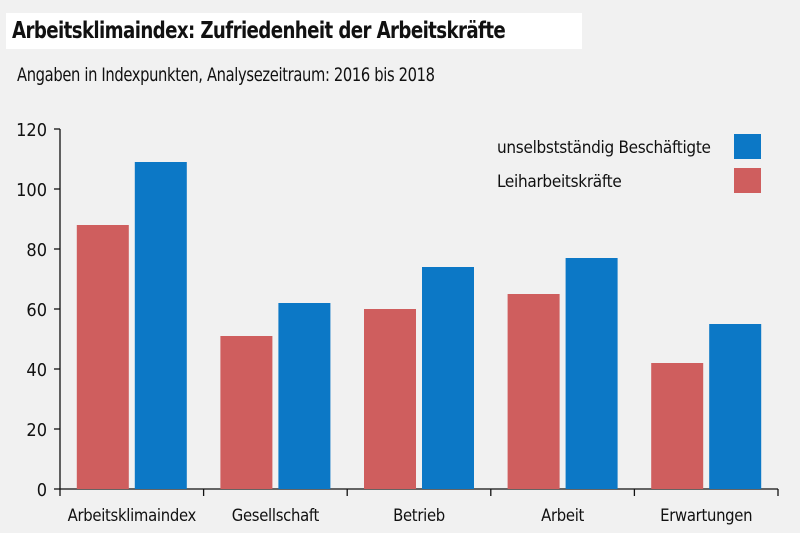 Image resolution: width=800 pixels, height=533 pixels. I want to click on bar-unselbststaendig-gesellschaft, so click(304, 396).